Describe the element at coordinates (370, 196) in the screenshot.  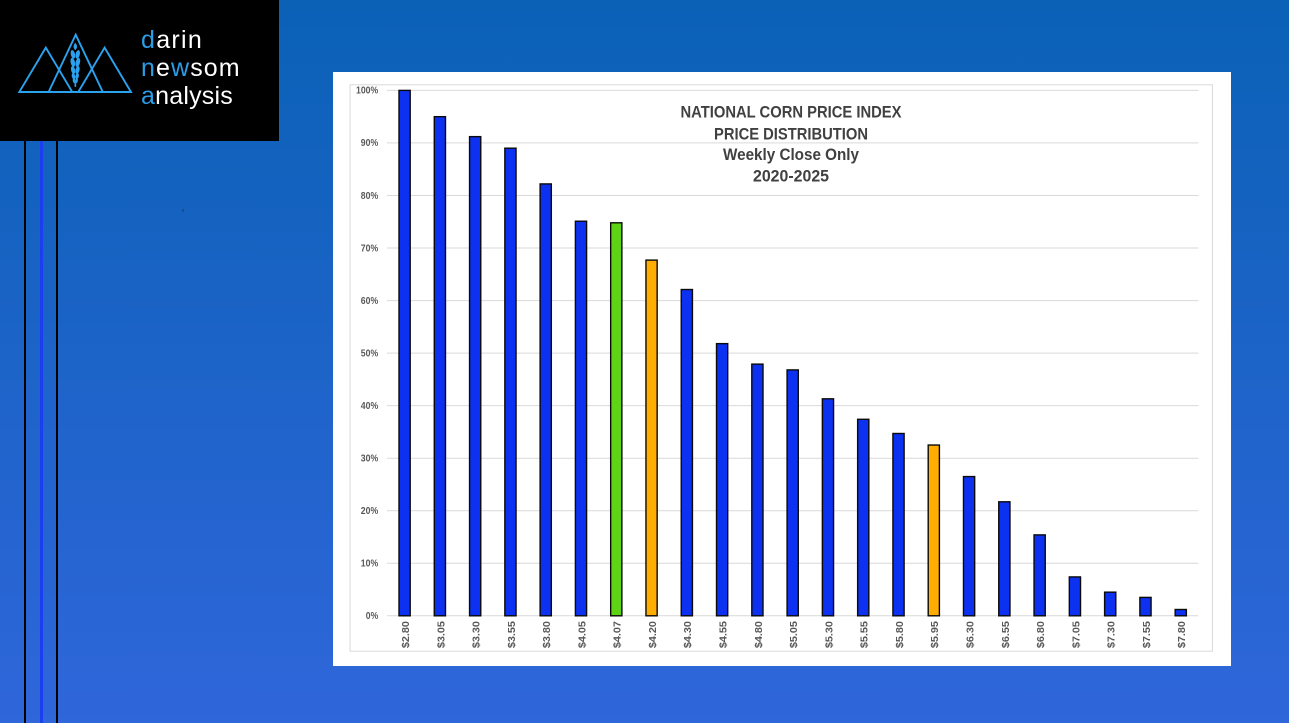
I see `svg-text: 80%` at that location.